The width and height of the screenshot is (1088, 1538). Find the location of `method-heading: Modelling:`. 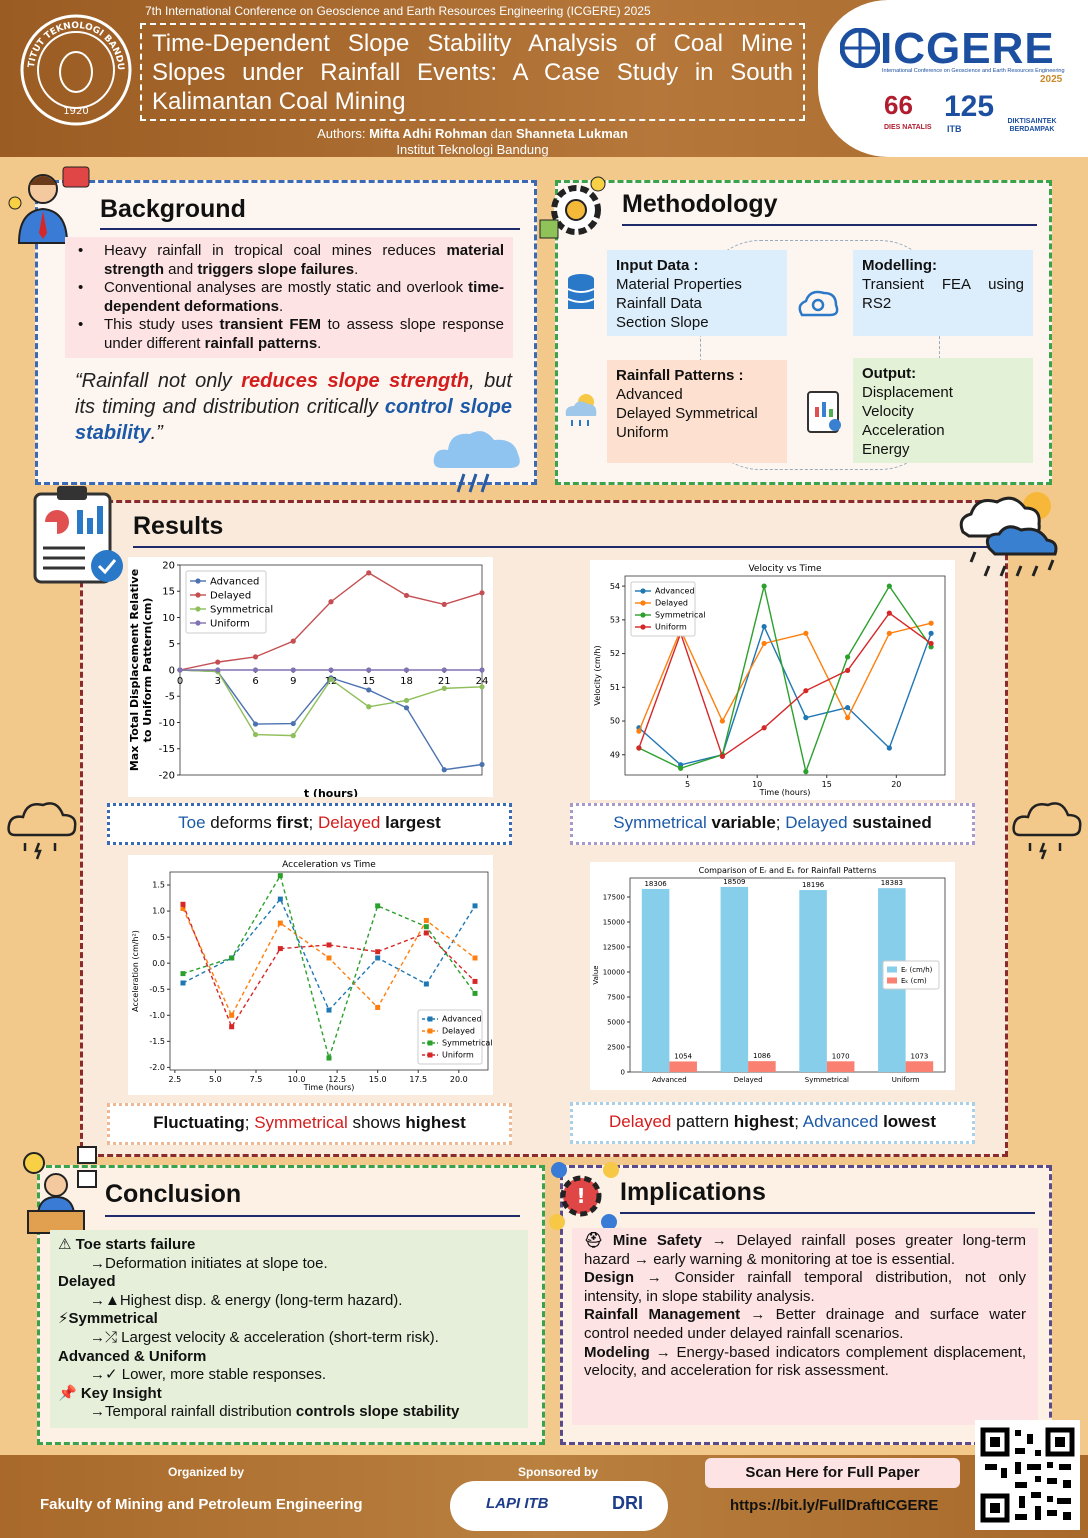

method-heading: Modelling: is located at coordinates (899, 265).